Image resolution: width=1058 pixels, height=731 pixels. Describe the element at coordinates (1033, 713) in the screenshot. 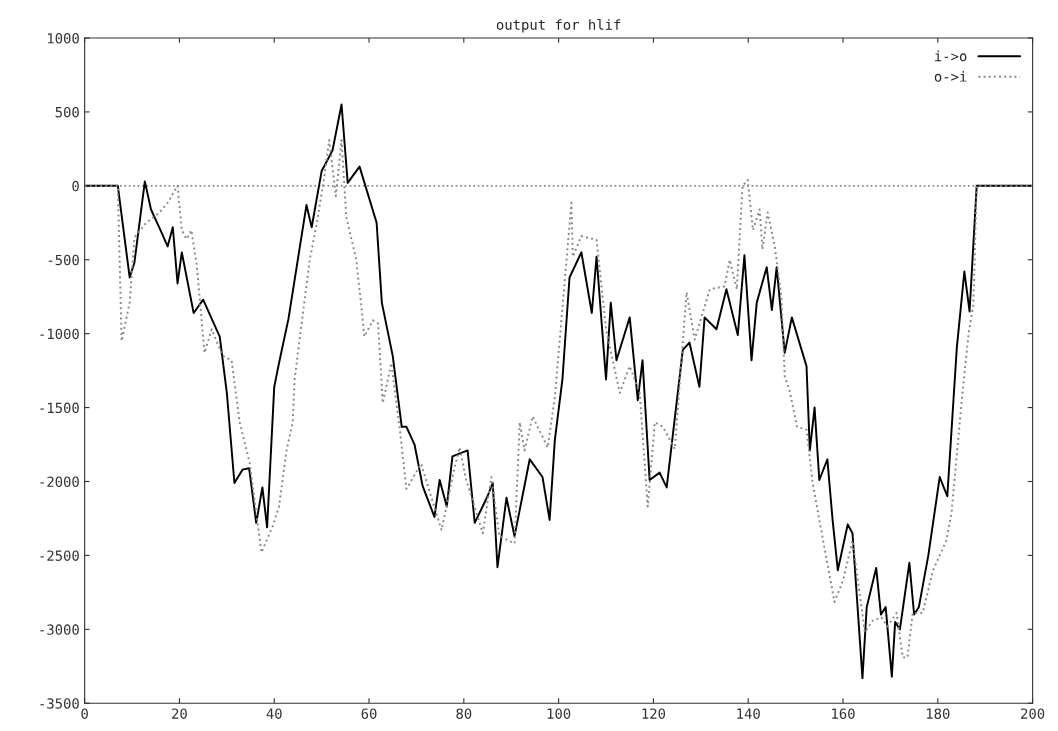

I see `x-tick-label: 200` at that location.